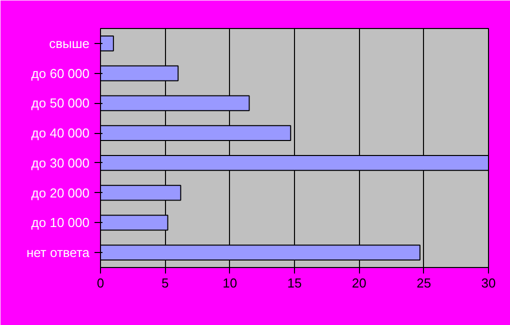  I want to click on y-tick-label: до 20 000, so click(60, 192).